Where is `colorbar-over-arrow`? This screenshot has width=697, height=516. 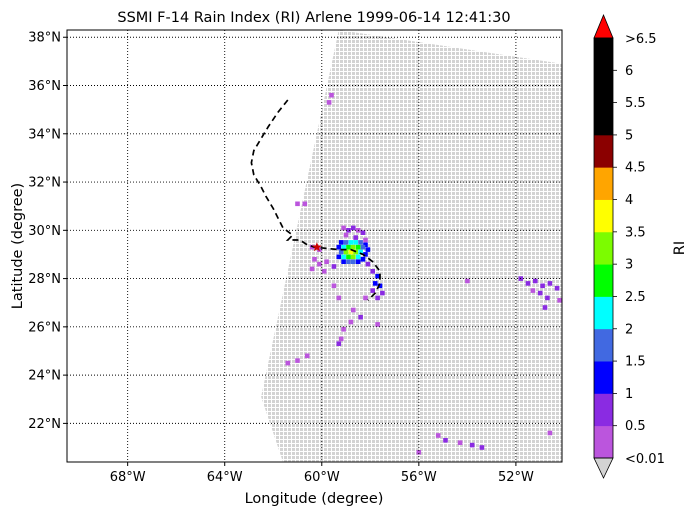 colorbar-over-arrow is located at coordinates (603, 26).